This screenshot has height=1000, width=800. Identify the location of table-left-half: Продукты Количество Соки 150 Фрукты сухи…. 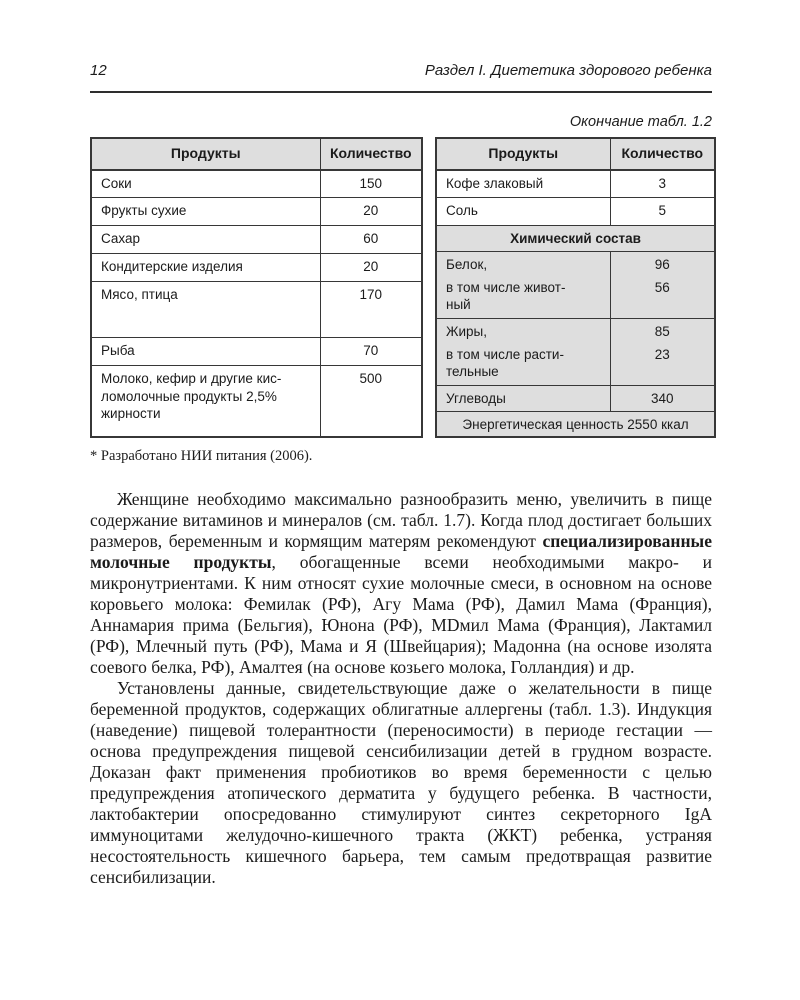
(256, 287).